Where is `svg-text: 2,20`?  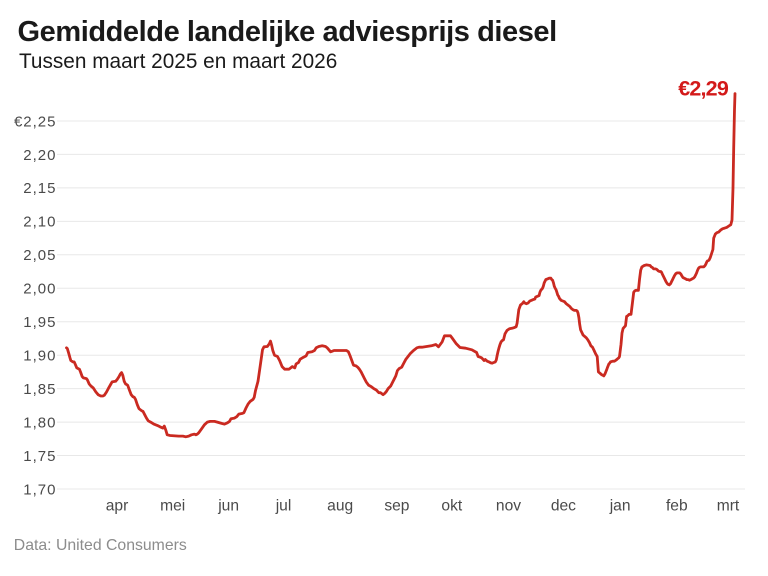 svg-text: 2,20 is located at coordinates (39, 155).